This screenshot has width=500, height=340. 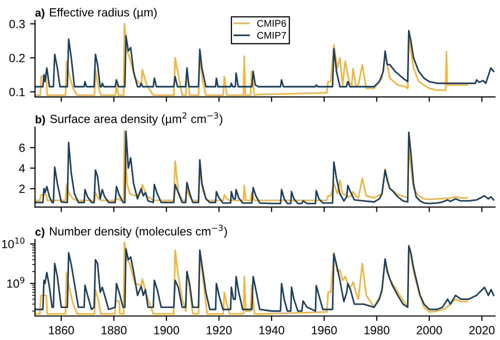 I want to click on x-tick-label: 1860, so click(x=61, y=330).